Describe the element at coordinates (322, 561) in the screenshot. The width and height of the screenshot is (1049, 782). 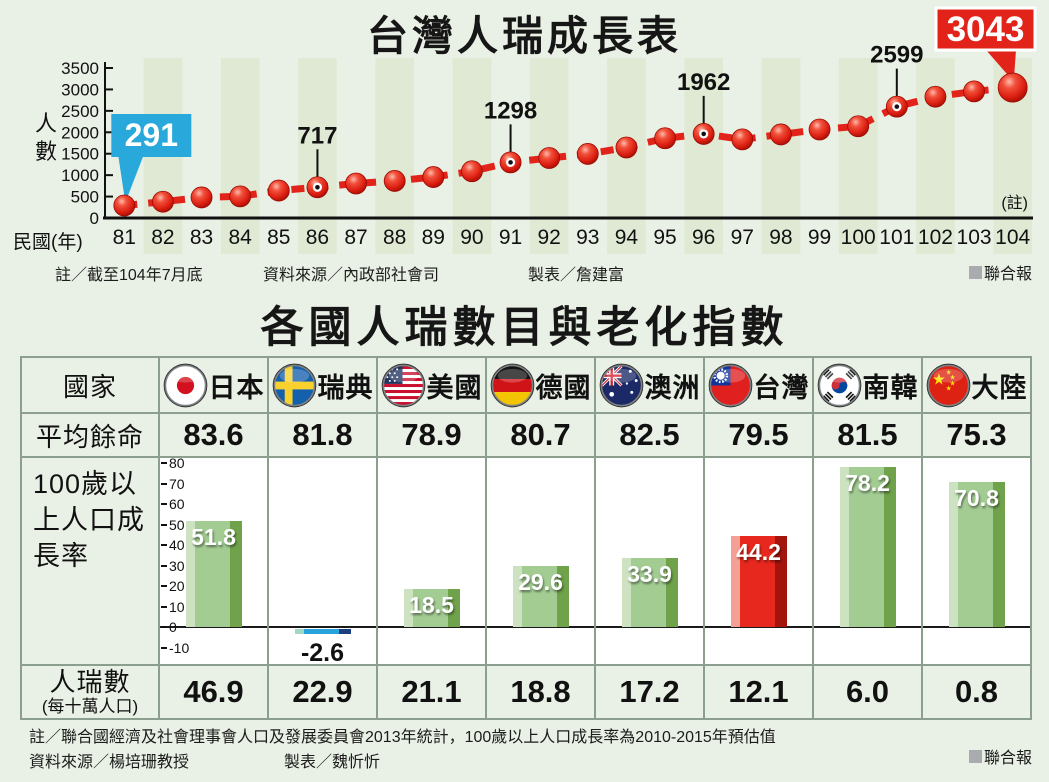
I see `growth-bar-cell-sweden: -2.6` at that location.